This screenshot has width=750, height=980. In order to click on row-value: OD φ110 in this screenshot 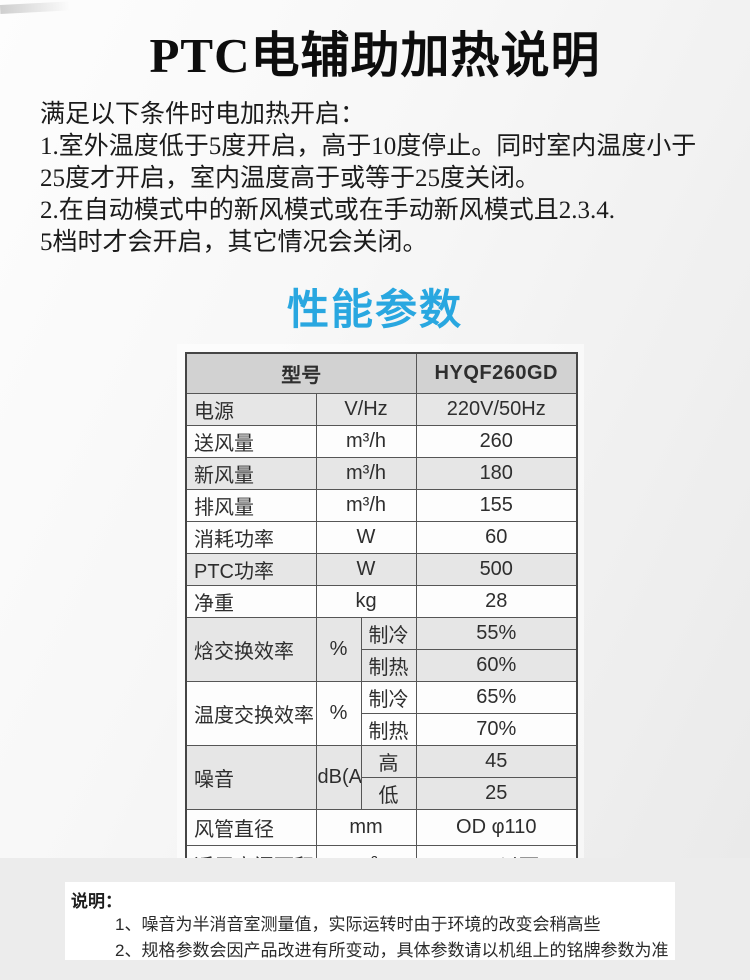, I will do `click(496, 827)`.